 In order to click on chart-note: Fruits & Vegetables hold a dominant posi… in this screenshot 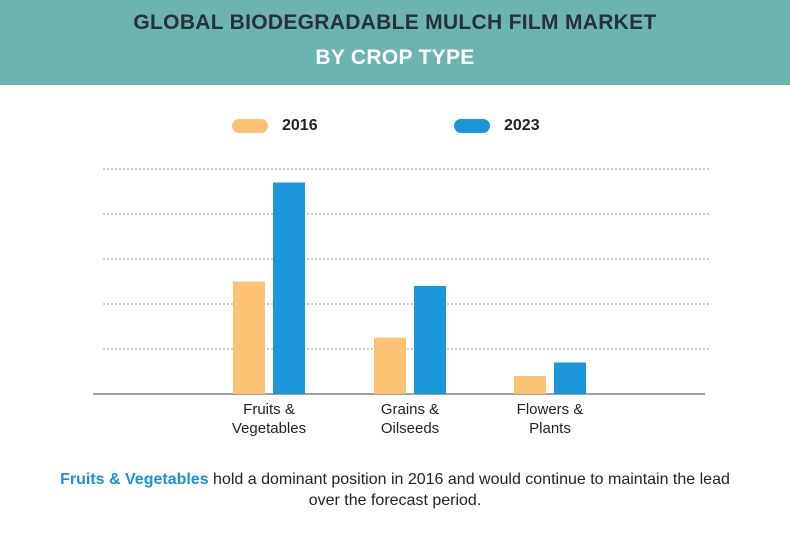, I will do `click(395, 490)`.